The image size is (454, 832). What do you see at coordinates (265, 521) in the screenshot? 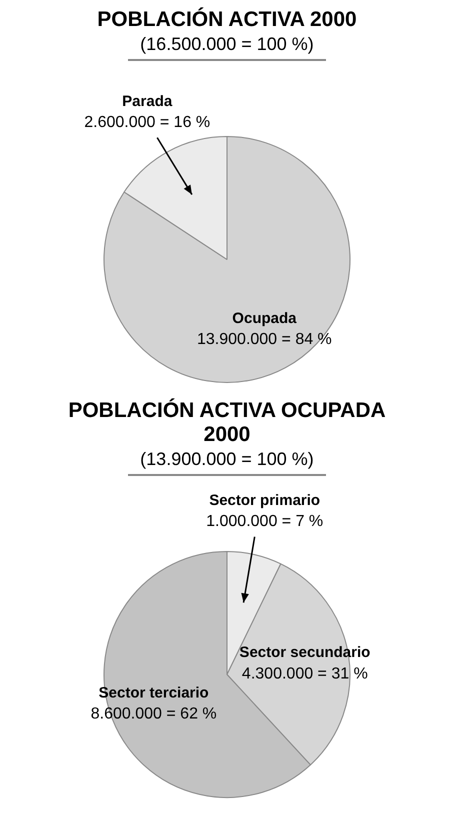
I see `data-label: 1.000.000 = 7 %` at bounding box center [265, 521].